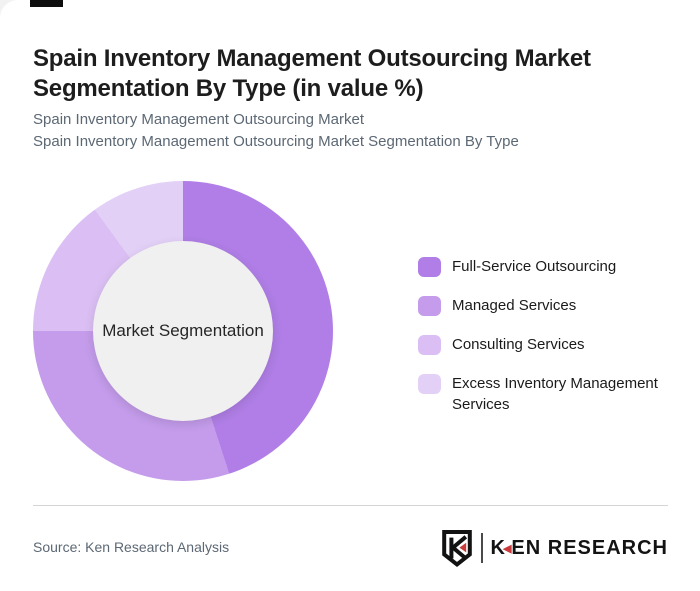 The image size is (700, 591). What do you see at coordinates (507, 548) in the screenshot?
I see `red-triangle-icon: ◀` at bounding box center [507, 548].